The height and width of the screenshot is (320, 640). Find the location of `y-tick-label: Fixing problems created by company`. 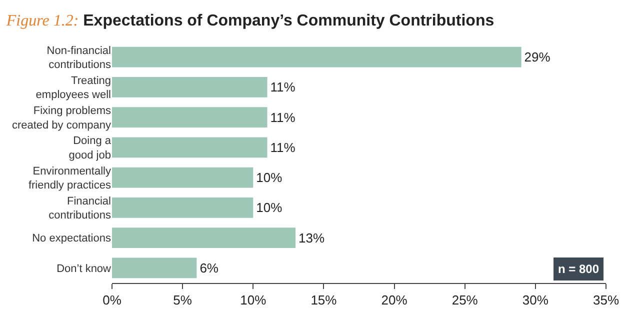

y-tick-label: Fixing problems created by company is located at coordinates (62, 118).